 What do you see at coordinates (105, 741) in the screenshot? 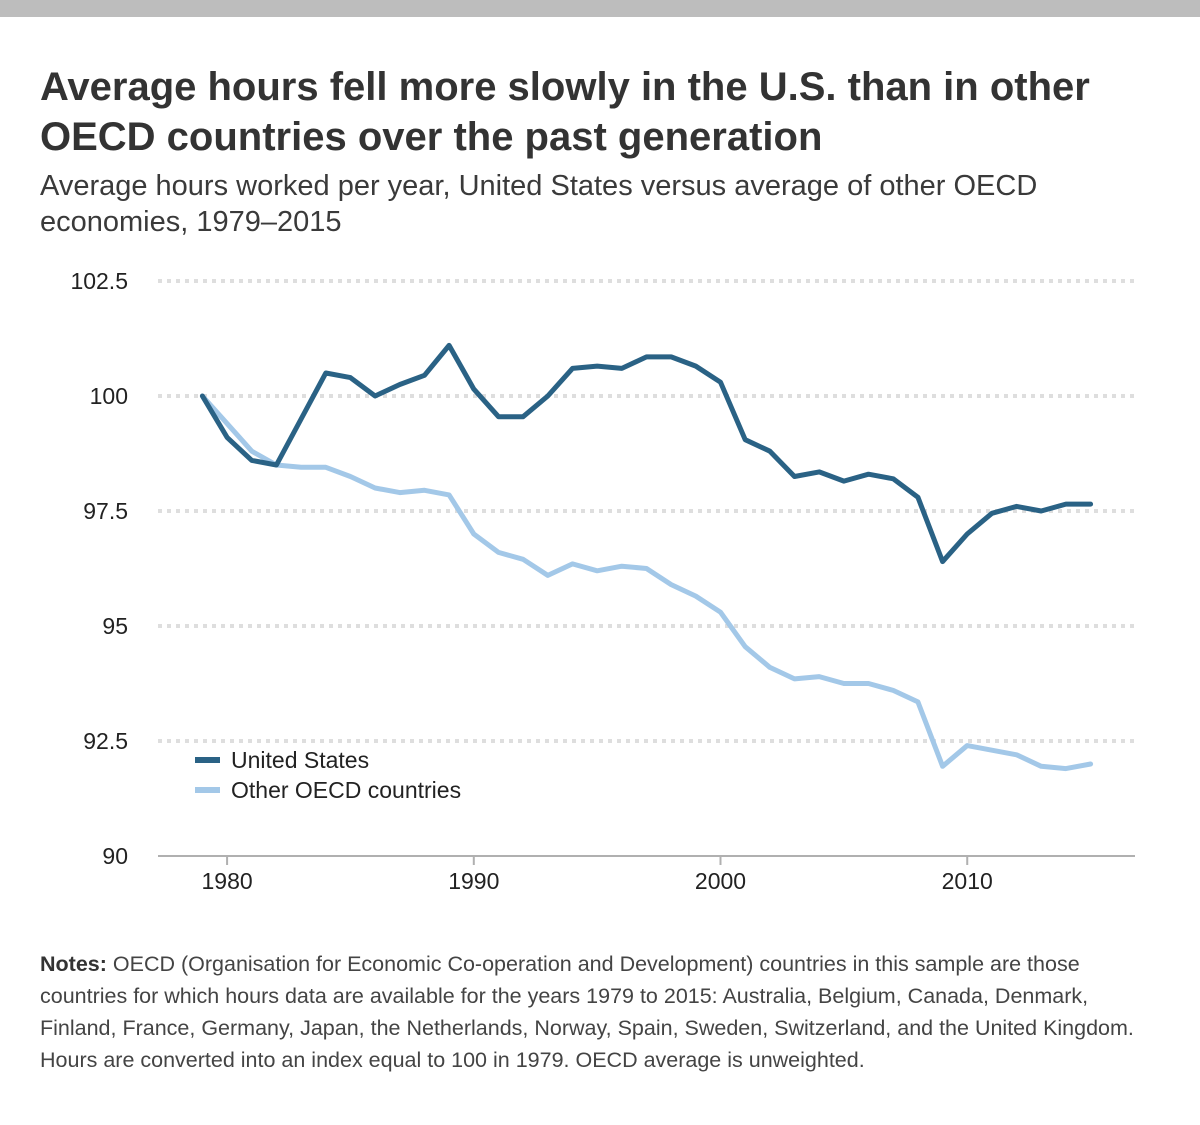
I see `y-tick-label: 92.5` at bounding box center [105, 741].